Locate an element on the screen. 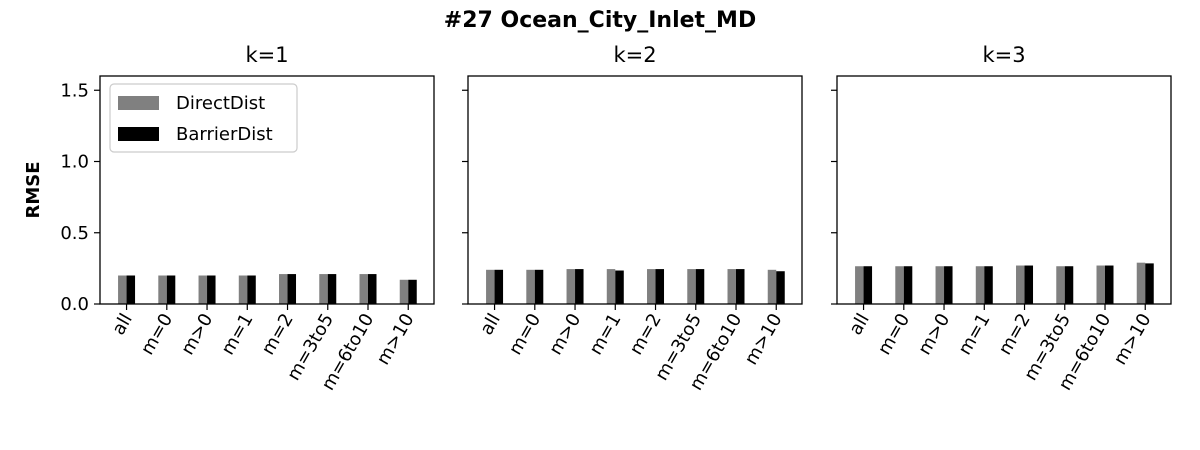  y-tick-label: 0.0 is located at coordinates (74, 304).